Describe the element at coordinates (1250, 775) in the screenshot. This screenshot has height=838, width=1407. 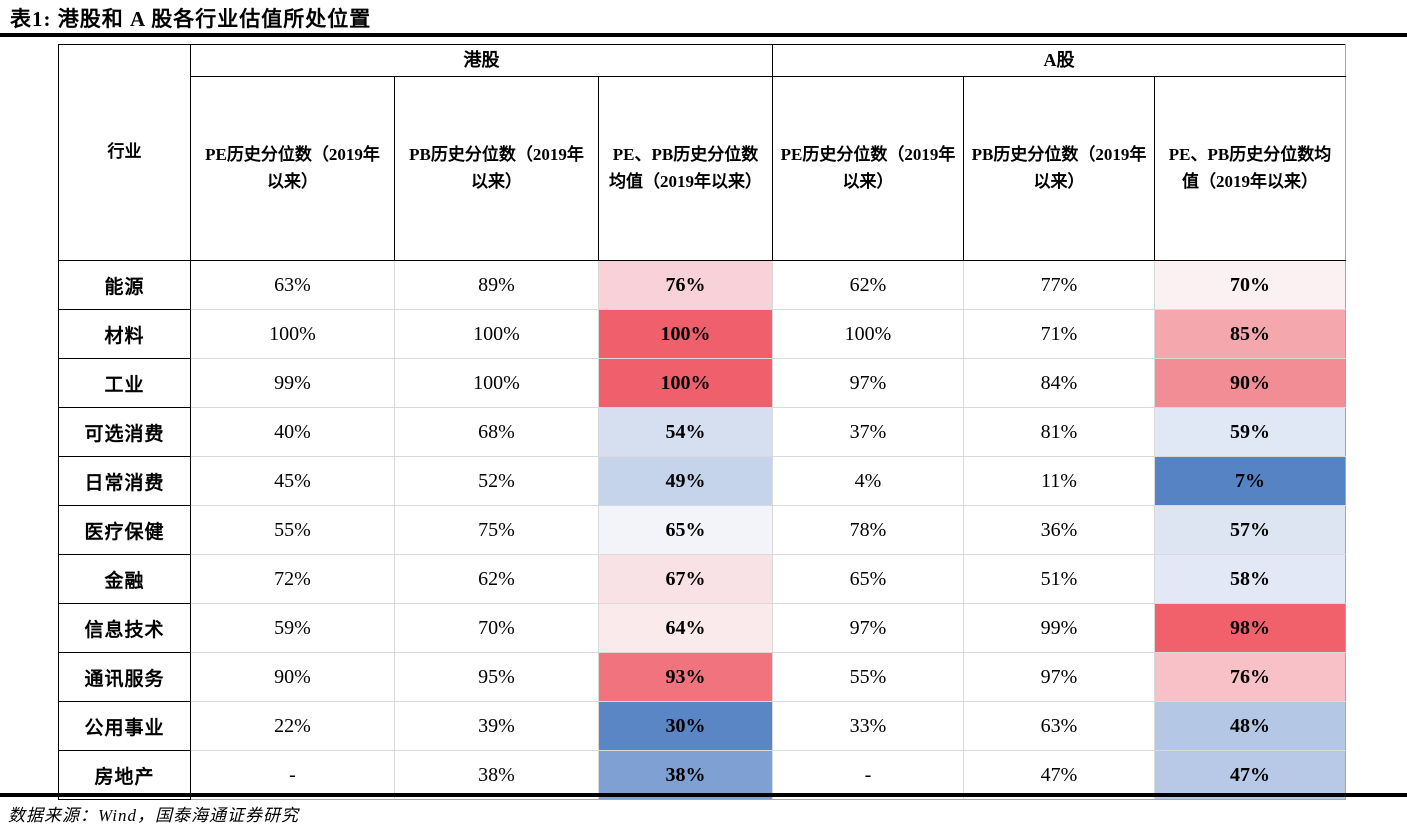
I see `a-avg-cell: 47%` at that location.